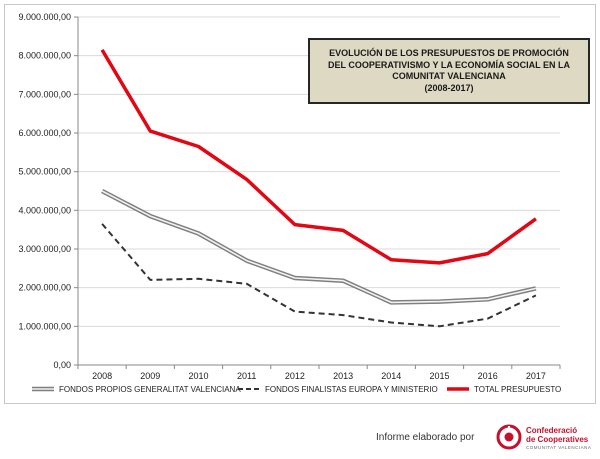 The image size is (600, 459). What do you see at coordinates (246, 376) in the screenshot?
I see `x-tick-label: 2011` at bounding box center [246, 376].